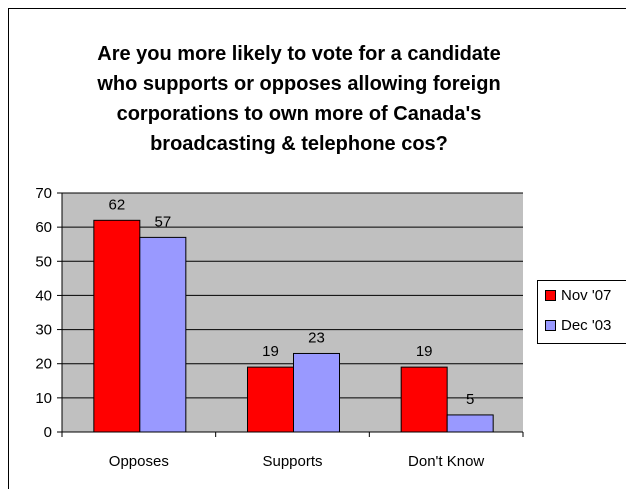  What do you see at coordinates (162, 221) in the screenshot?
I see `data-label: 57` at bounding box center [162, 221].